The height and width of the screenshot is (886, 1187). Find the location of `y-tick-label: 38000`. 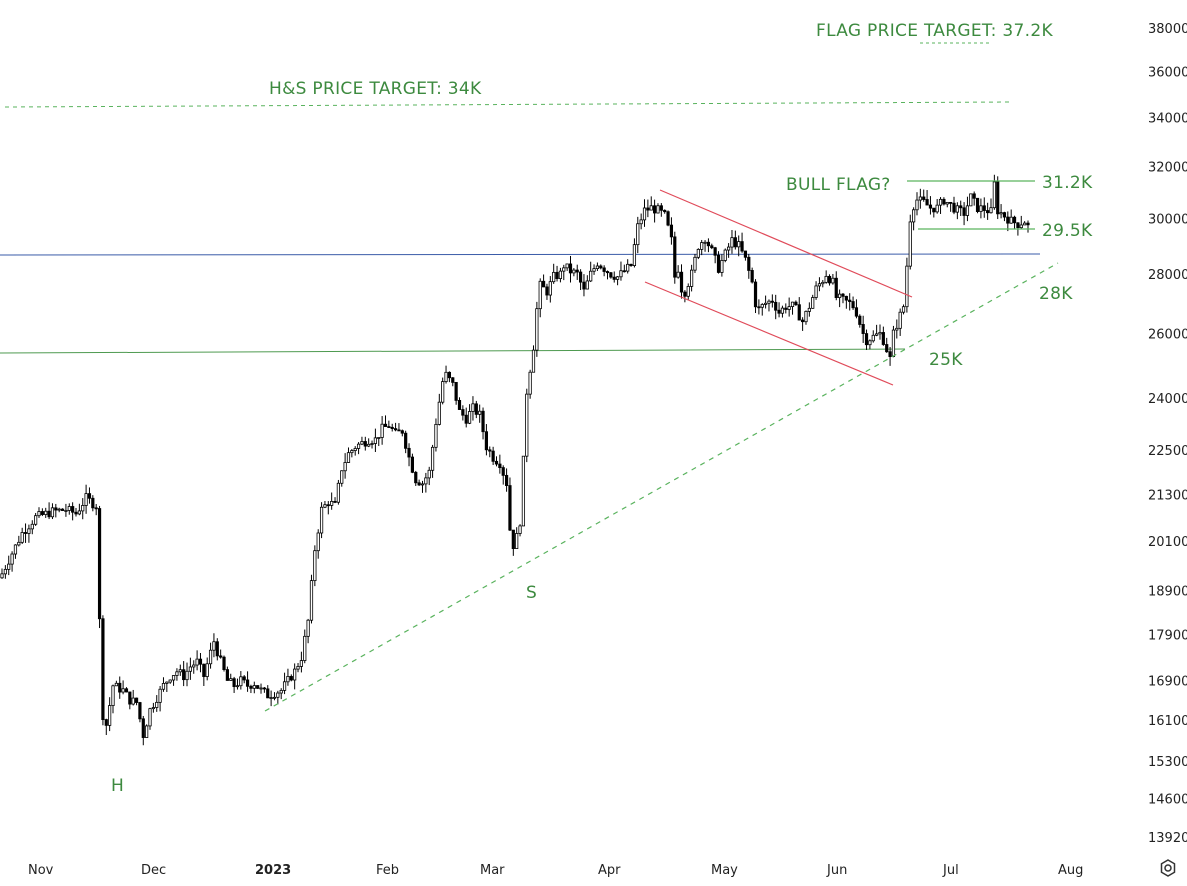

y-tick-label: 38000 is located at coordinates (1167, 29).